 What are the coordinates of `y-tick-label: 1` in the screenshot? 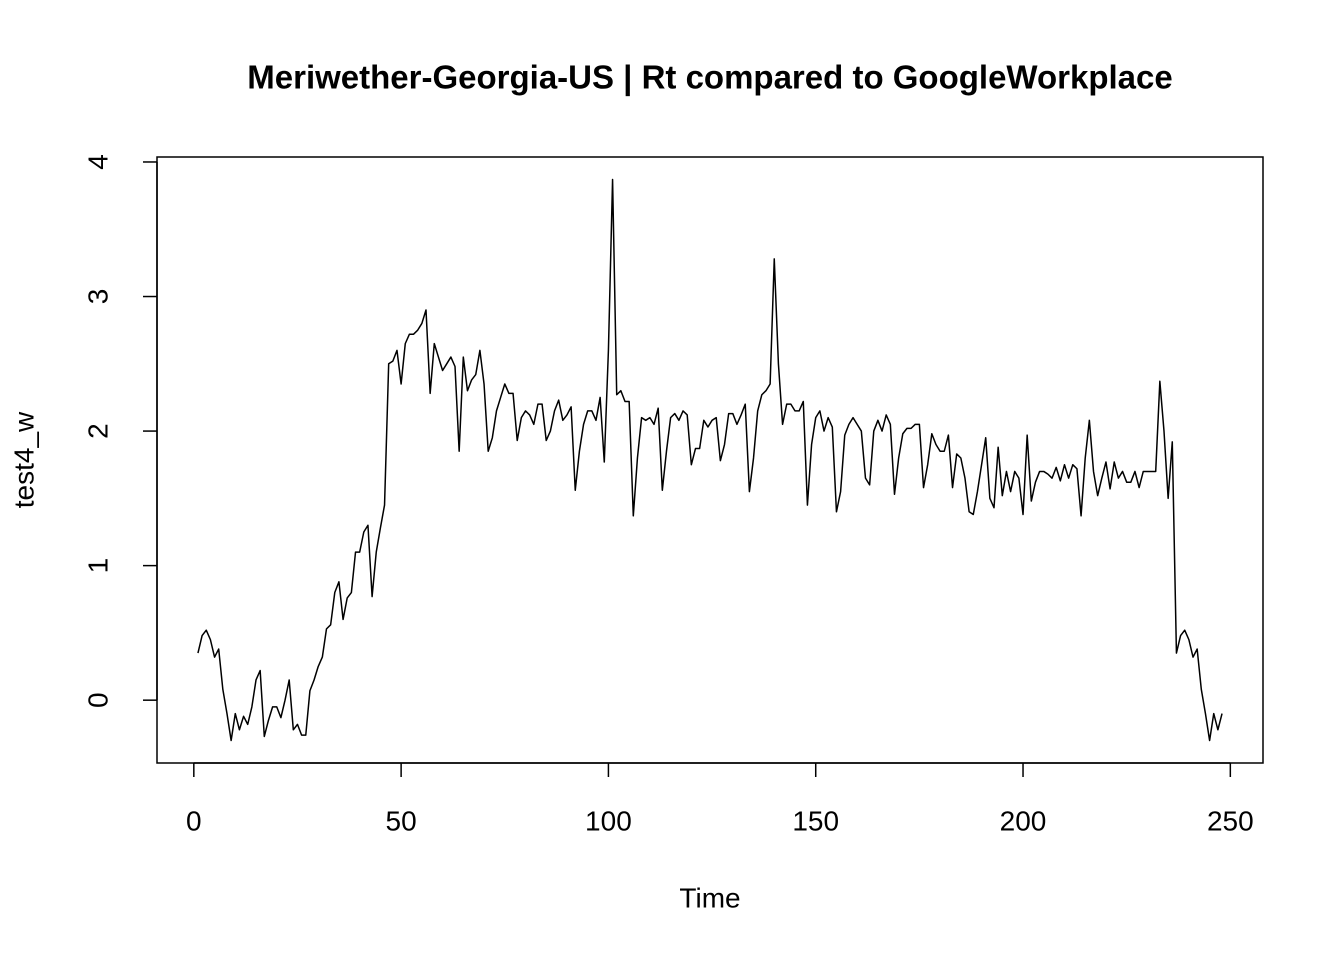 It's located at (97, 566).